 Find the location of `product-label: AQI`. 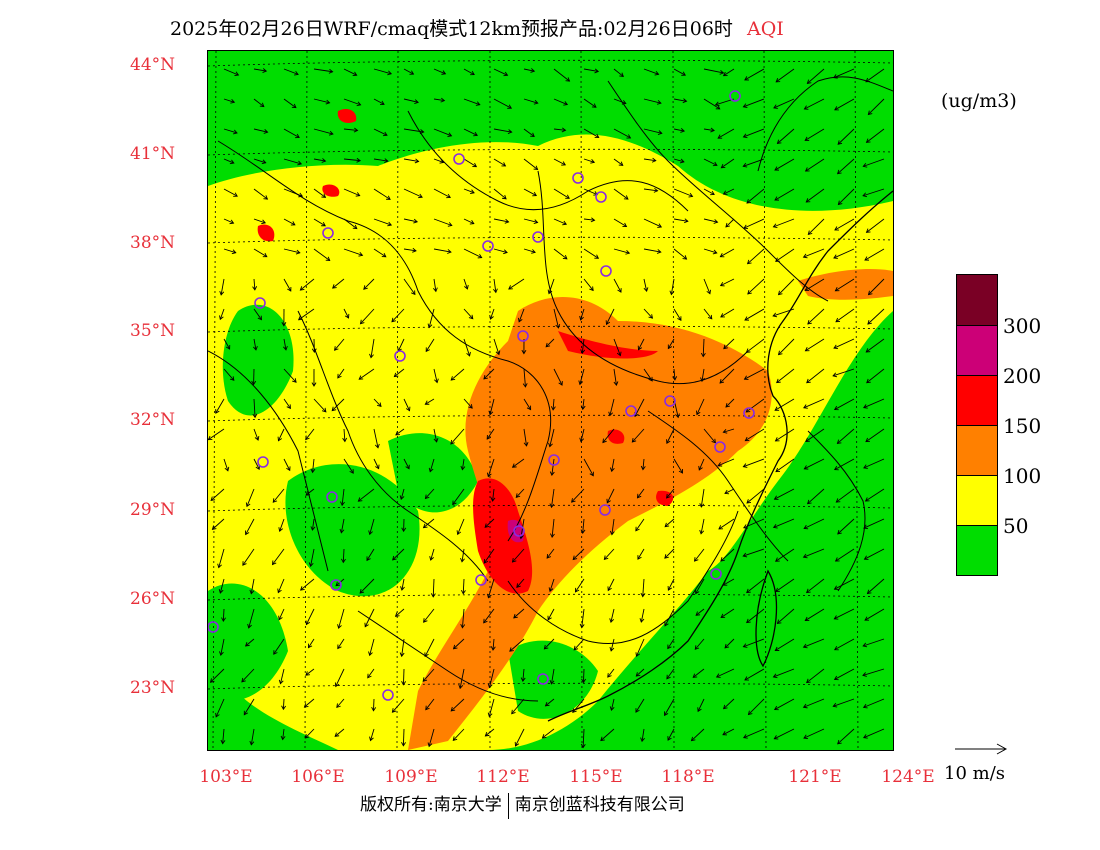

product-label: AQI is located at coordinates (765, 29).